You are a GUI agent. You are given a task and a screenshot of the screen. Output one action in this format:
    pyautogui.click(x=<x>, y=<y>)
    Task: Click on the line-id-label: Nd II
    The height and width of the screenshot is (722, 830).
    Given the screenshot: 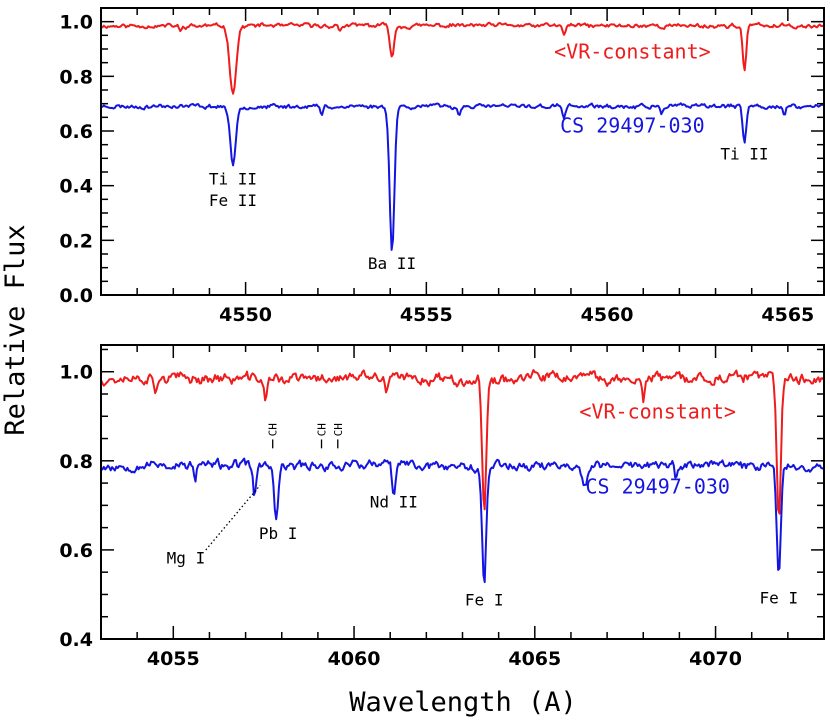 What is the action you would take?
    pyautogui.click(x=394, y=502)
    